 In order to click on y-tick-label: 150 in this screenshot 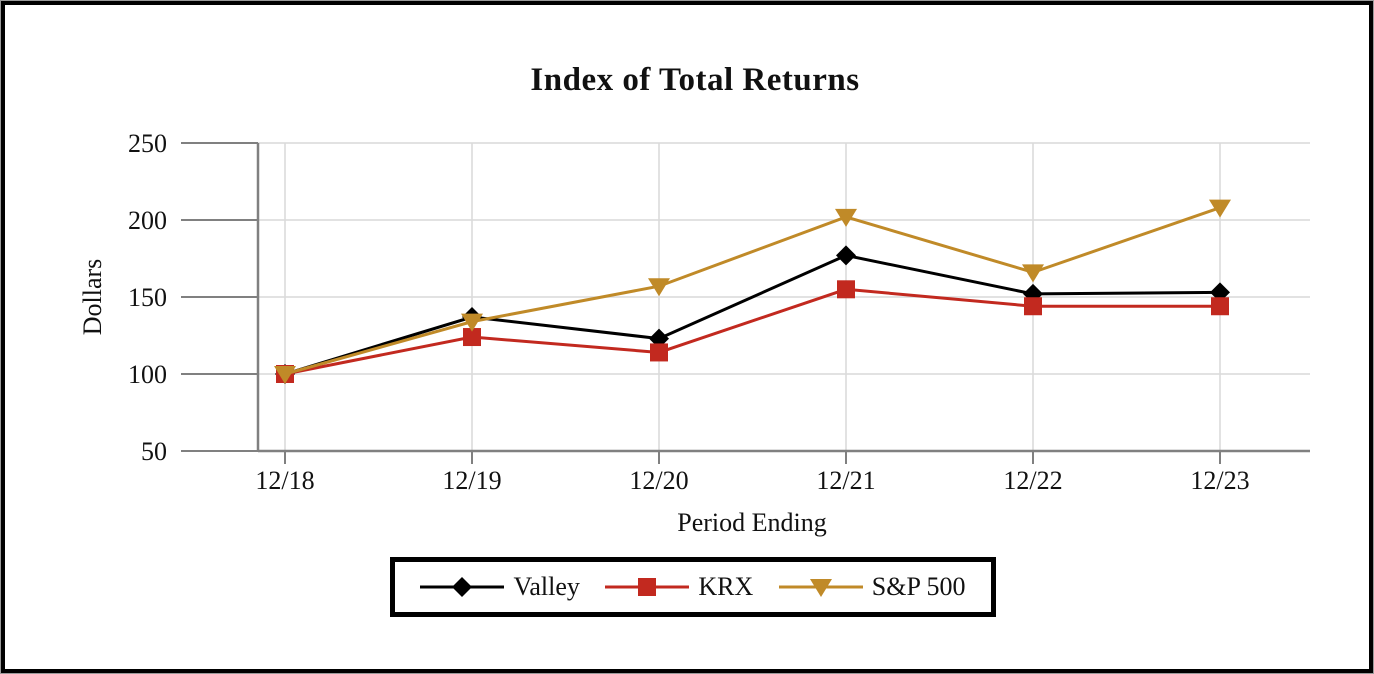, I will do `click(147, 297)`.